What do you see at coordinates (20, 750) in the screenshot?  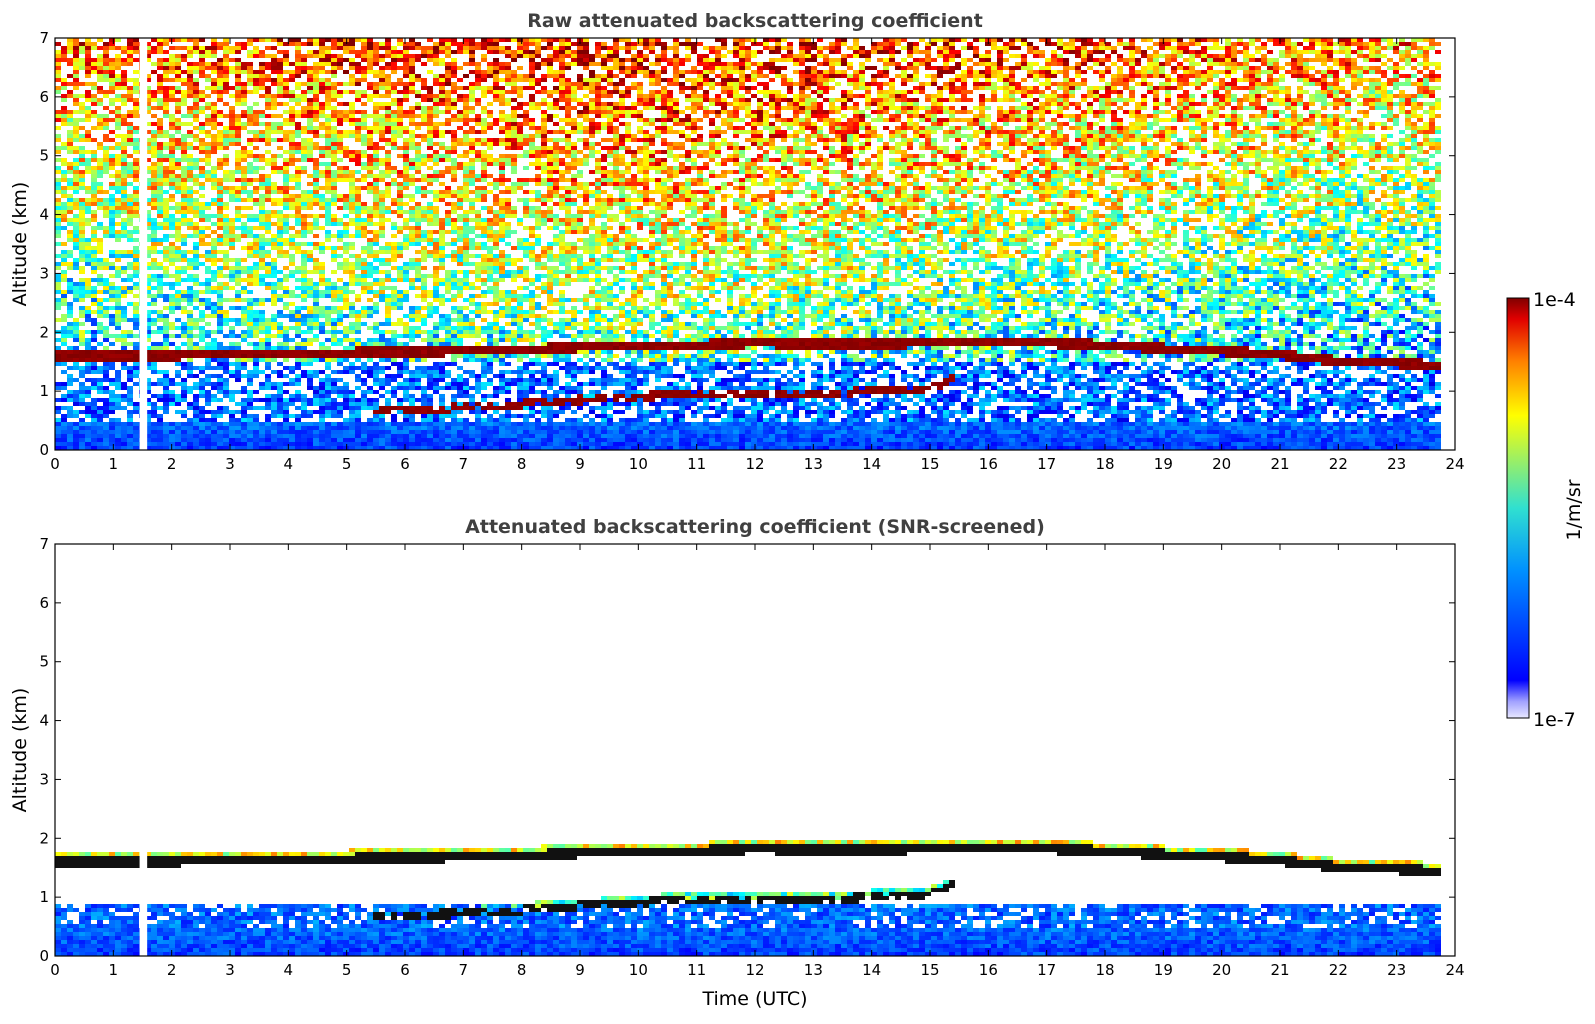 I see `snr-y-axis-label: Altitude (km)` at bounding box center [20, 750].